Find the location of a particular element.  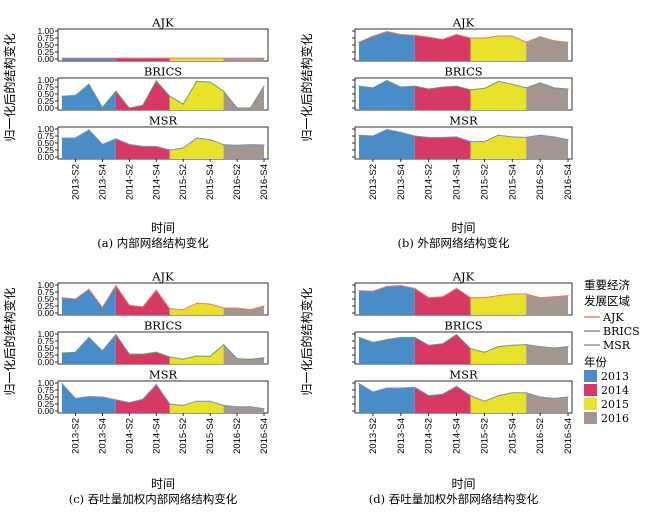

panel-ajk: AJK is located at coordinates (462, 39).